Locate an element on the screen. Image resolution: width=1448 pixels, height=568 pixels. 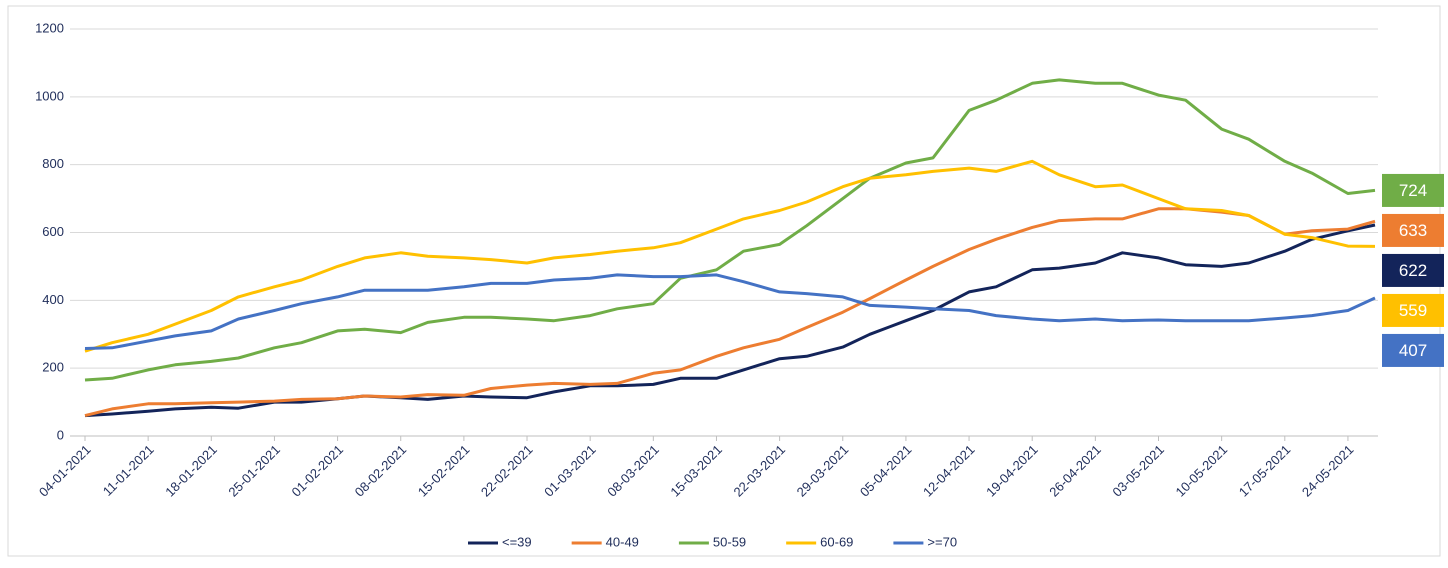
end-label: 724 is located at coordinates (1413, 190).